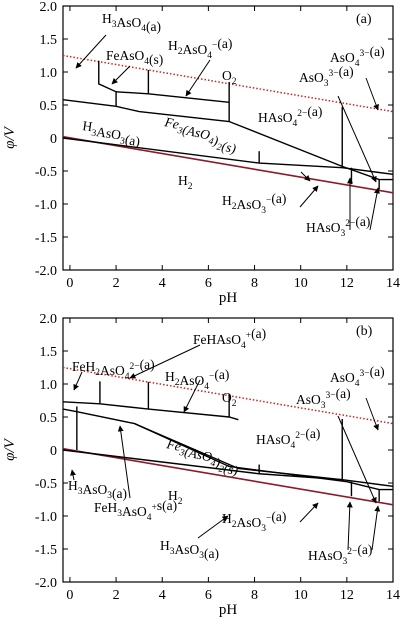 Image resolution: width=400 pixels, height=637 pixels. What do you see at coordinates (113, 369) in the screenshot?
I see `species-label: FeH2AsO42−(a)` at bounding box center [113, 369].